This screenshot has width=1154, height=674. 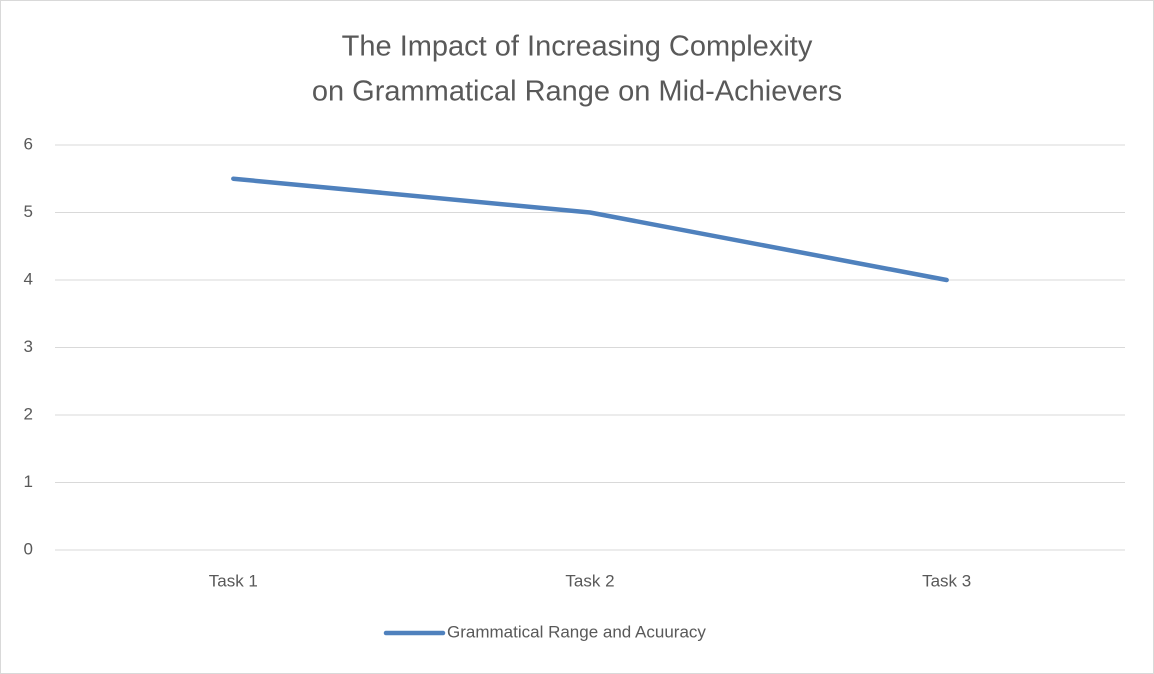 What do you see at coordinates (28, 211) in the screenshot?
I see `y-tick-label: 5` at bounding box center [28, 211].